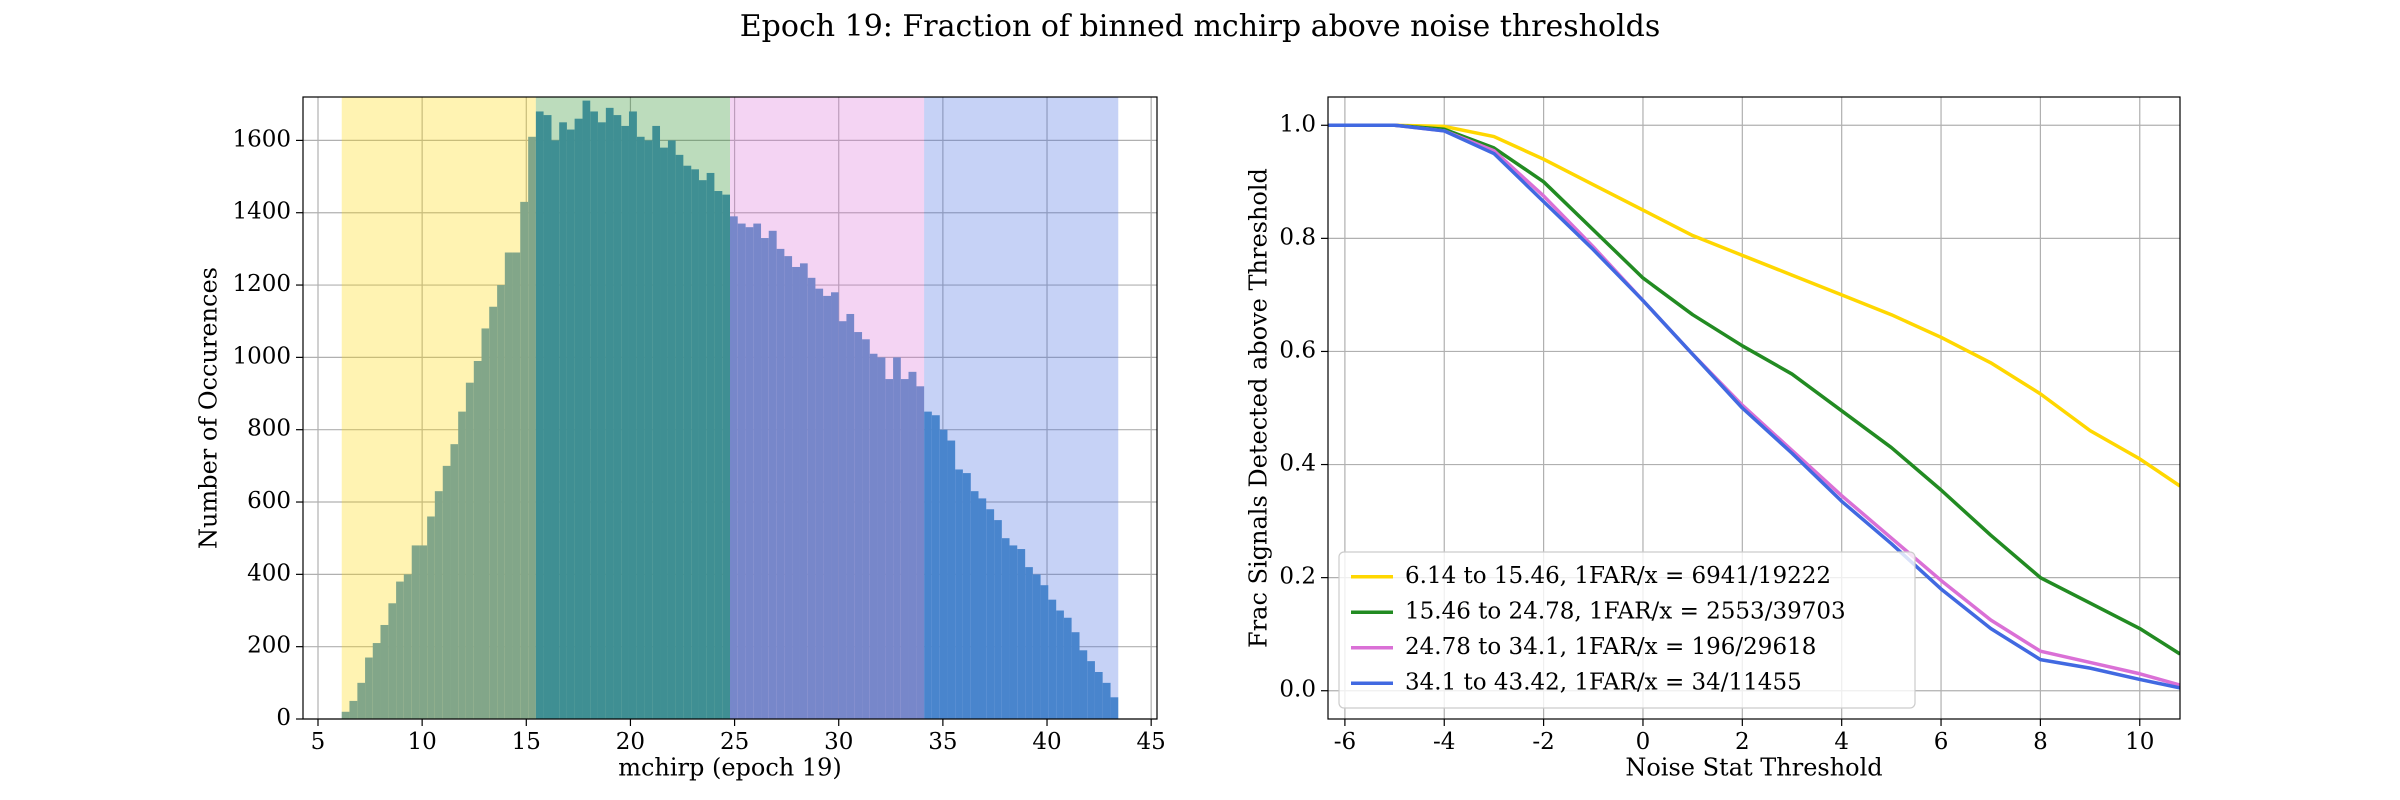  What do you see at coordinates (269, 501) in the screenshot?
I see `y-tick-label: 600` at bounding box center [269, 501].